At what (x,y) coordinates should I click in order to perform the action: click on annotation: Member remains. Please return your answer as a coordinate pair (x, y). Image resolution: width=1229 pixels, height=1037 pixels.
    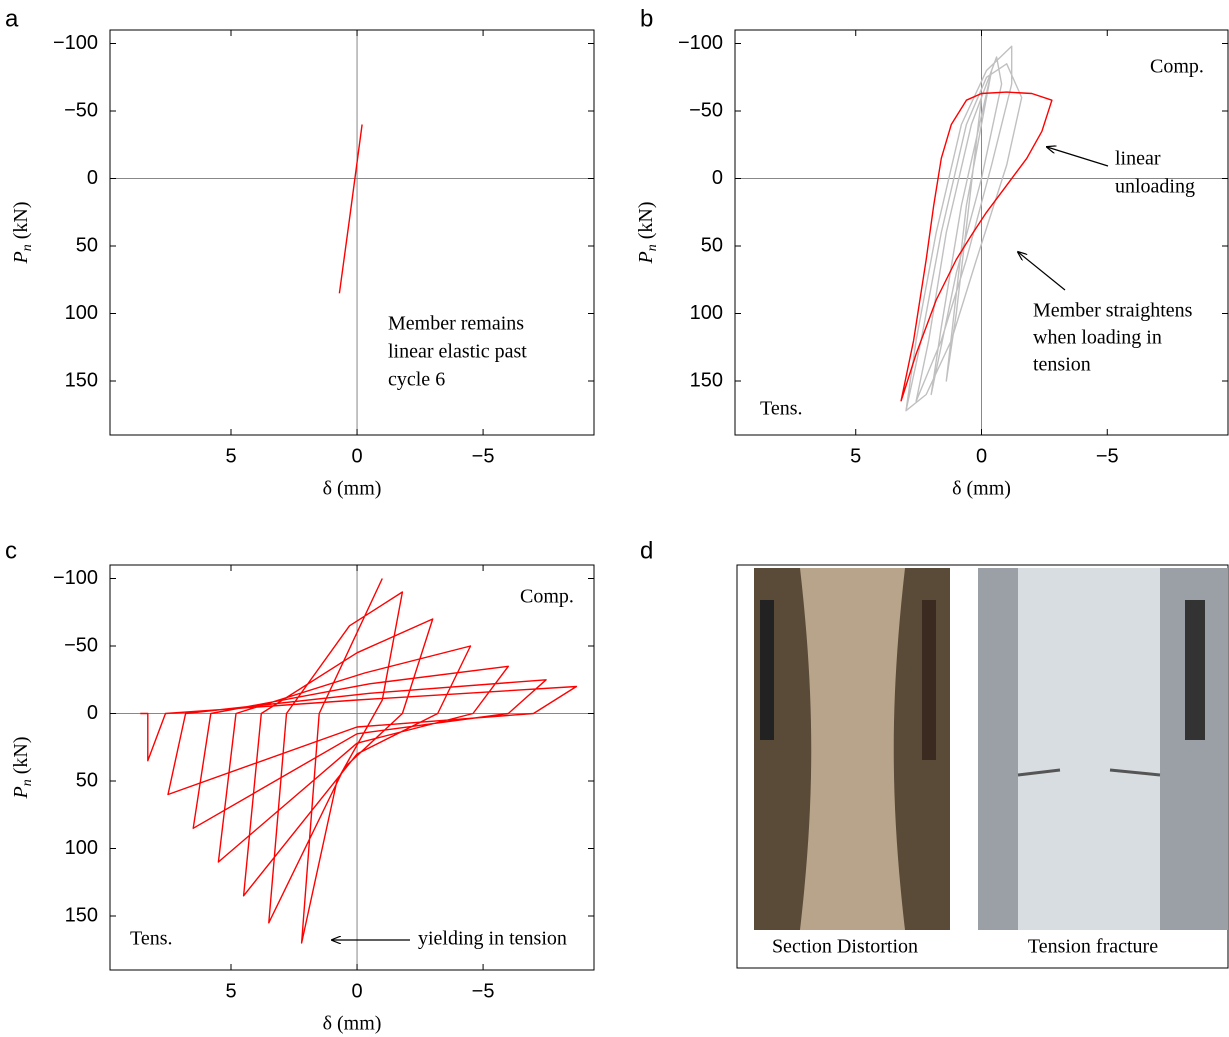
    Looking at the image, I should click on (456, 324).